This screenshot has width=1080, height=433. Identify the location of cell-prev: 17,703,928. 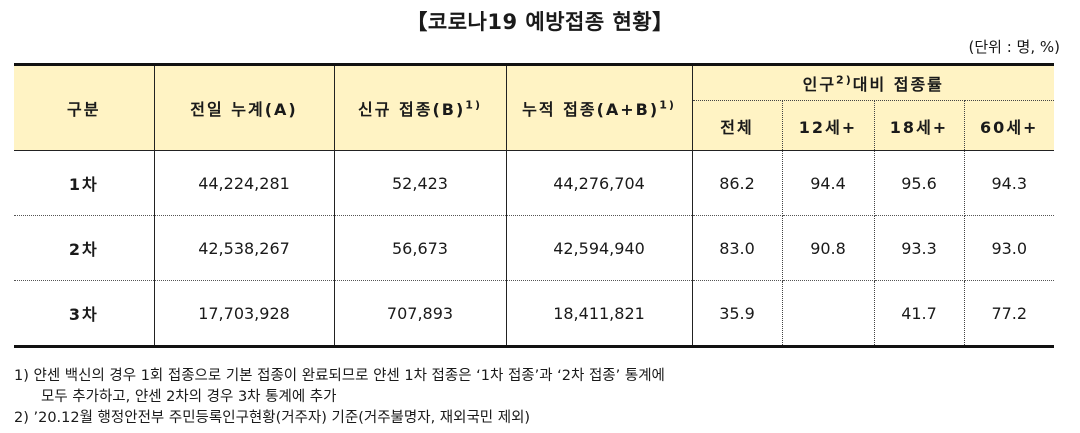
(244, 314).